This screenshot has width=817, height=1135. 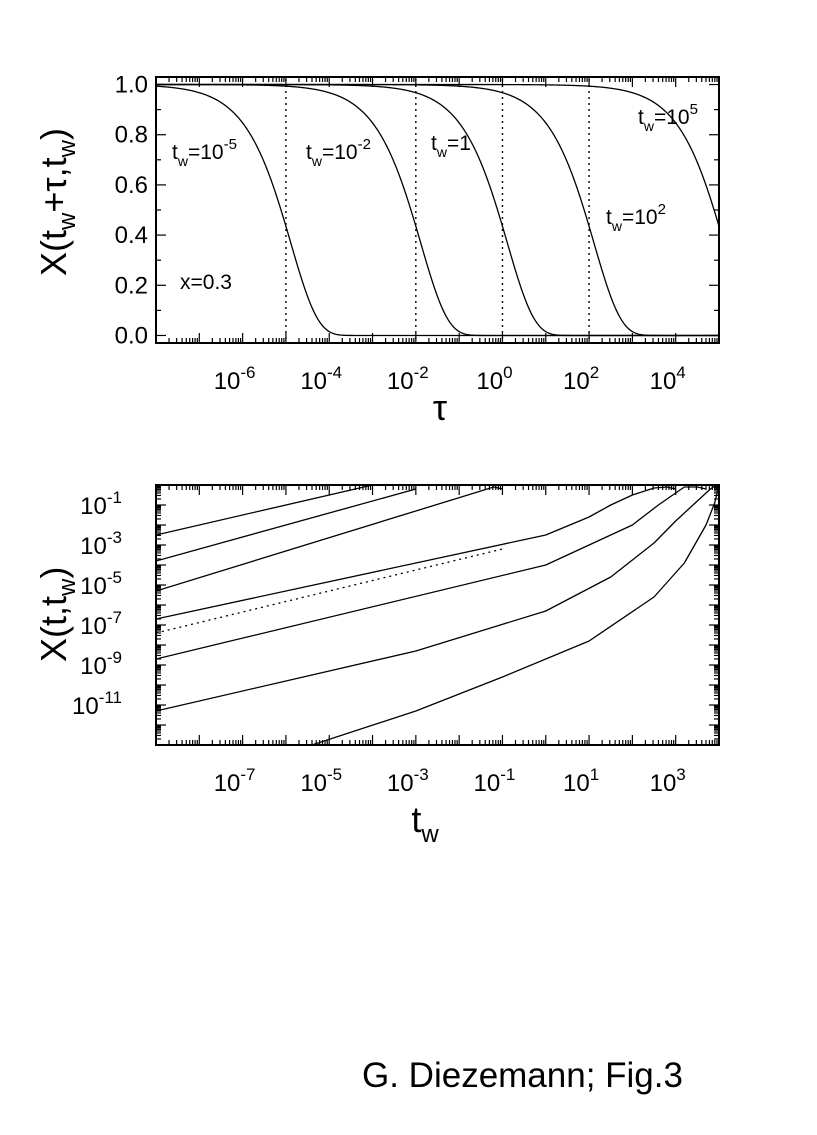 What do you see at coordinates (321, 781) in the screenshot?
I see `x-tick-label: 10⁻⁵` at bounding box center [321, 781].